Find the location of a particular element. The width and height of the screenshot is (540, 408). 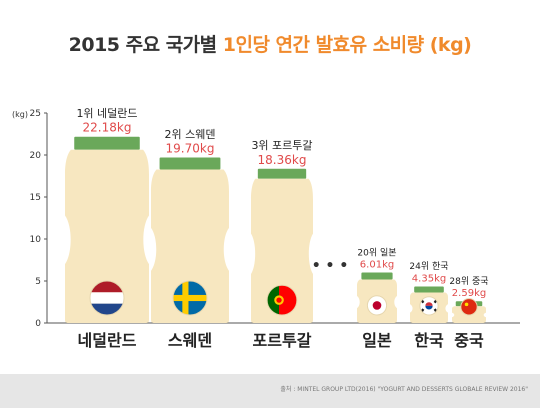

bar-5: 24위 한국4.35kg 한국 is located at coordinates (428, 305).